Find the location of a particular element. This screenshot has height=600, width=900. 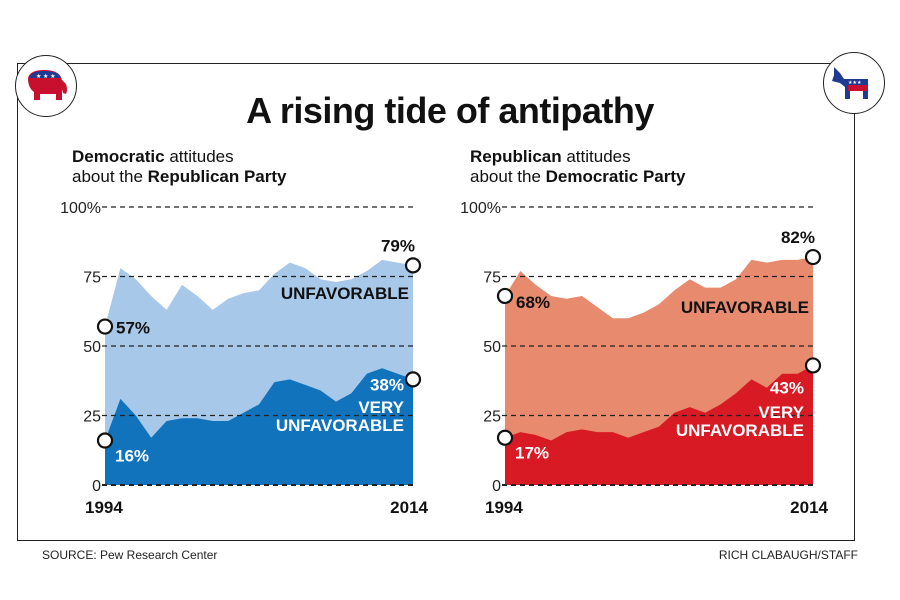

end-unfavorable-label: 79% is located at coordinates (398, 245).